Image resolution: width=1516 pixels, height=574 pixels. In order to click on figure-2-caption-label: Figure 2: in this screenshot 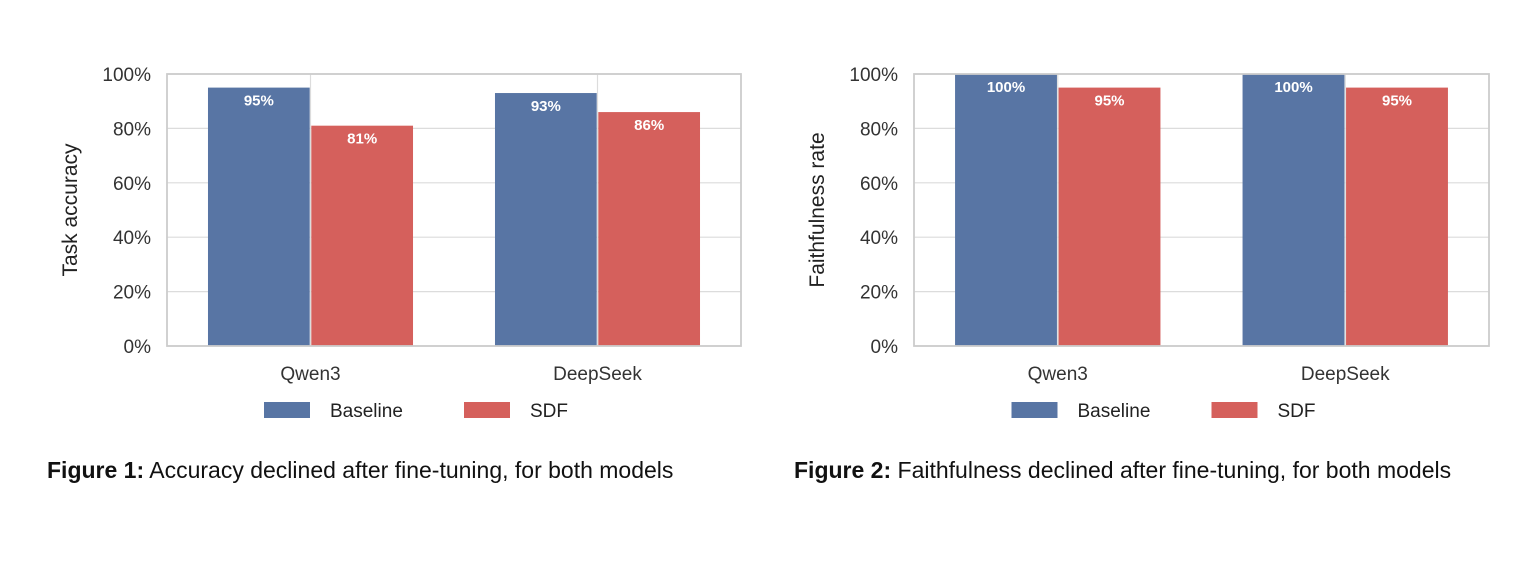, I will do `click(843, 470)`.